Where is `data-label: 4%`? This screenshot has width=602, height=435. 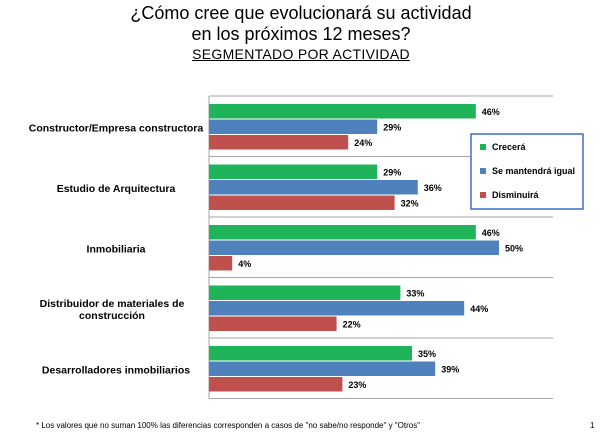
data-label: 4% is located at coordinates (244, 264).